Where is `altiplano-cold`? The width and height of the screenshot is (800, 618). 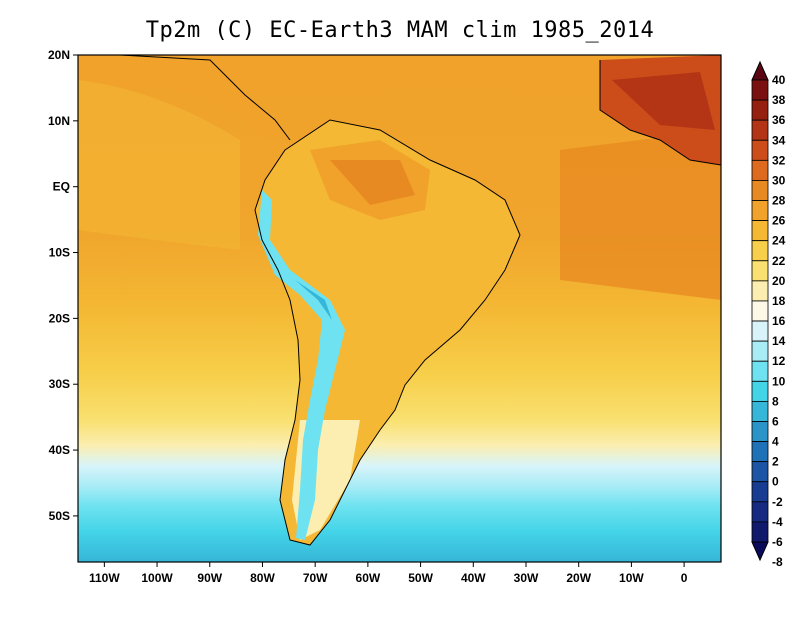
altiplano-cold is located at coordinates (313, 300).